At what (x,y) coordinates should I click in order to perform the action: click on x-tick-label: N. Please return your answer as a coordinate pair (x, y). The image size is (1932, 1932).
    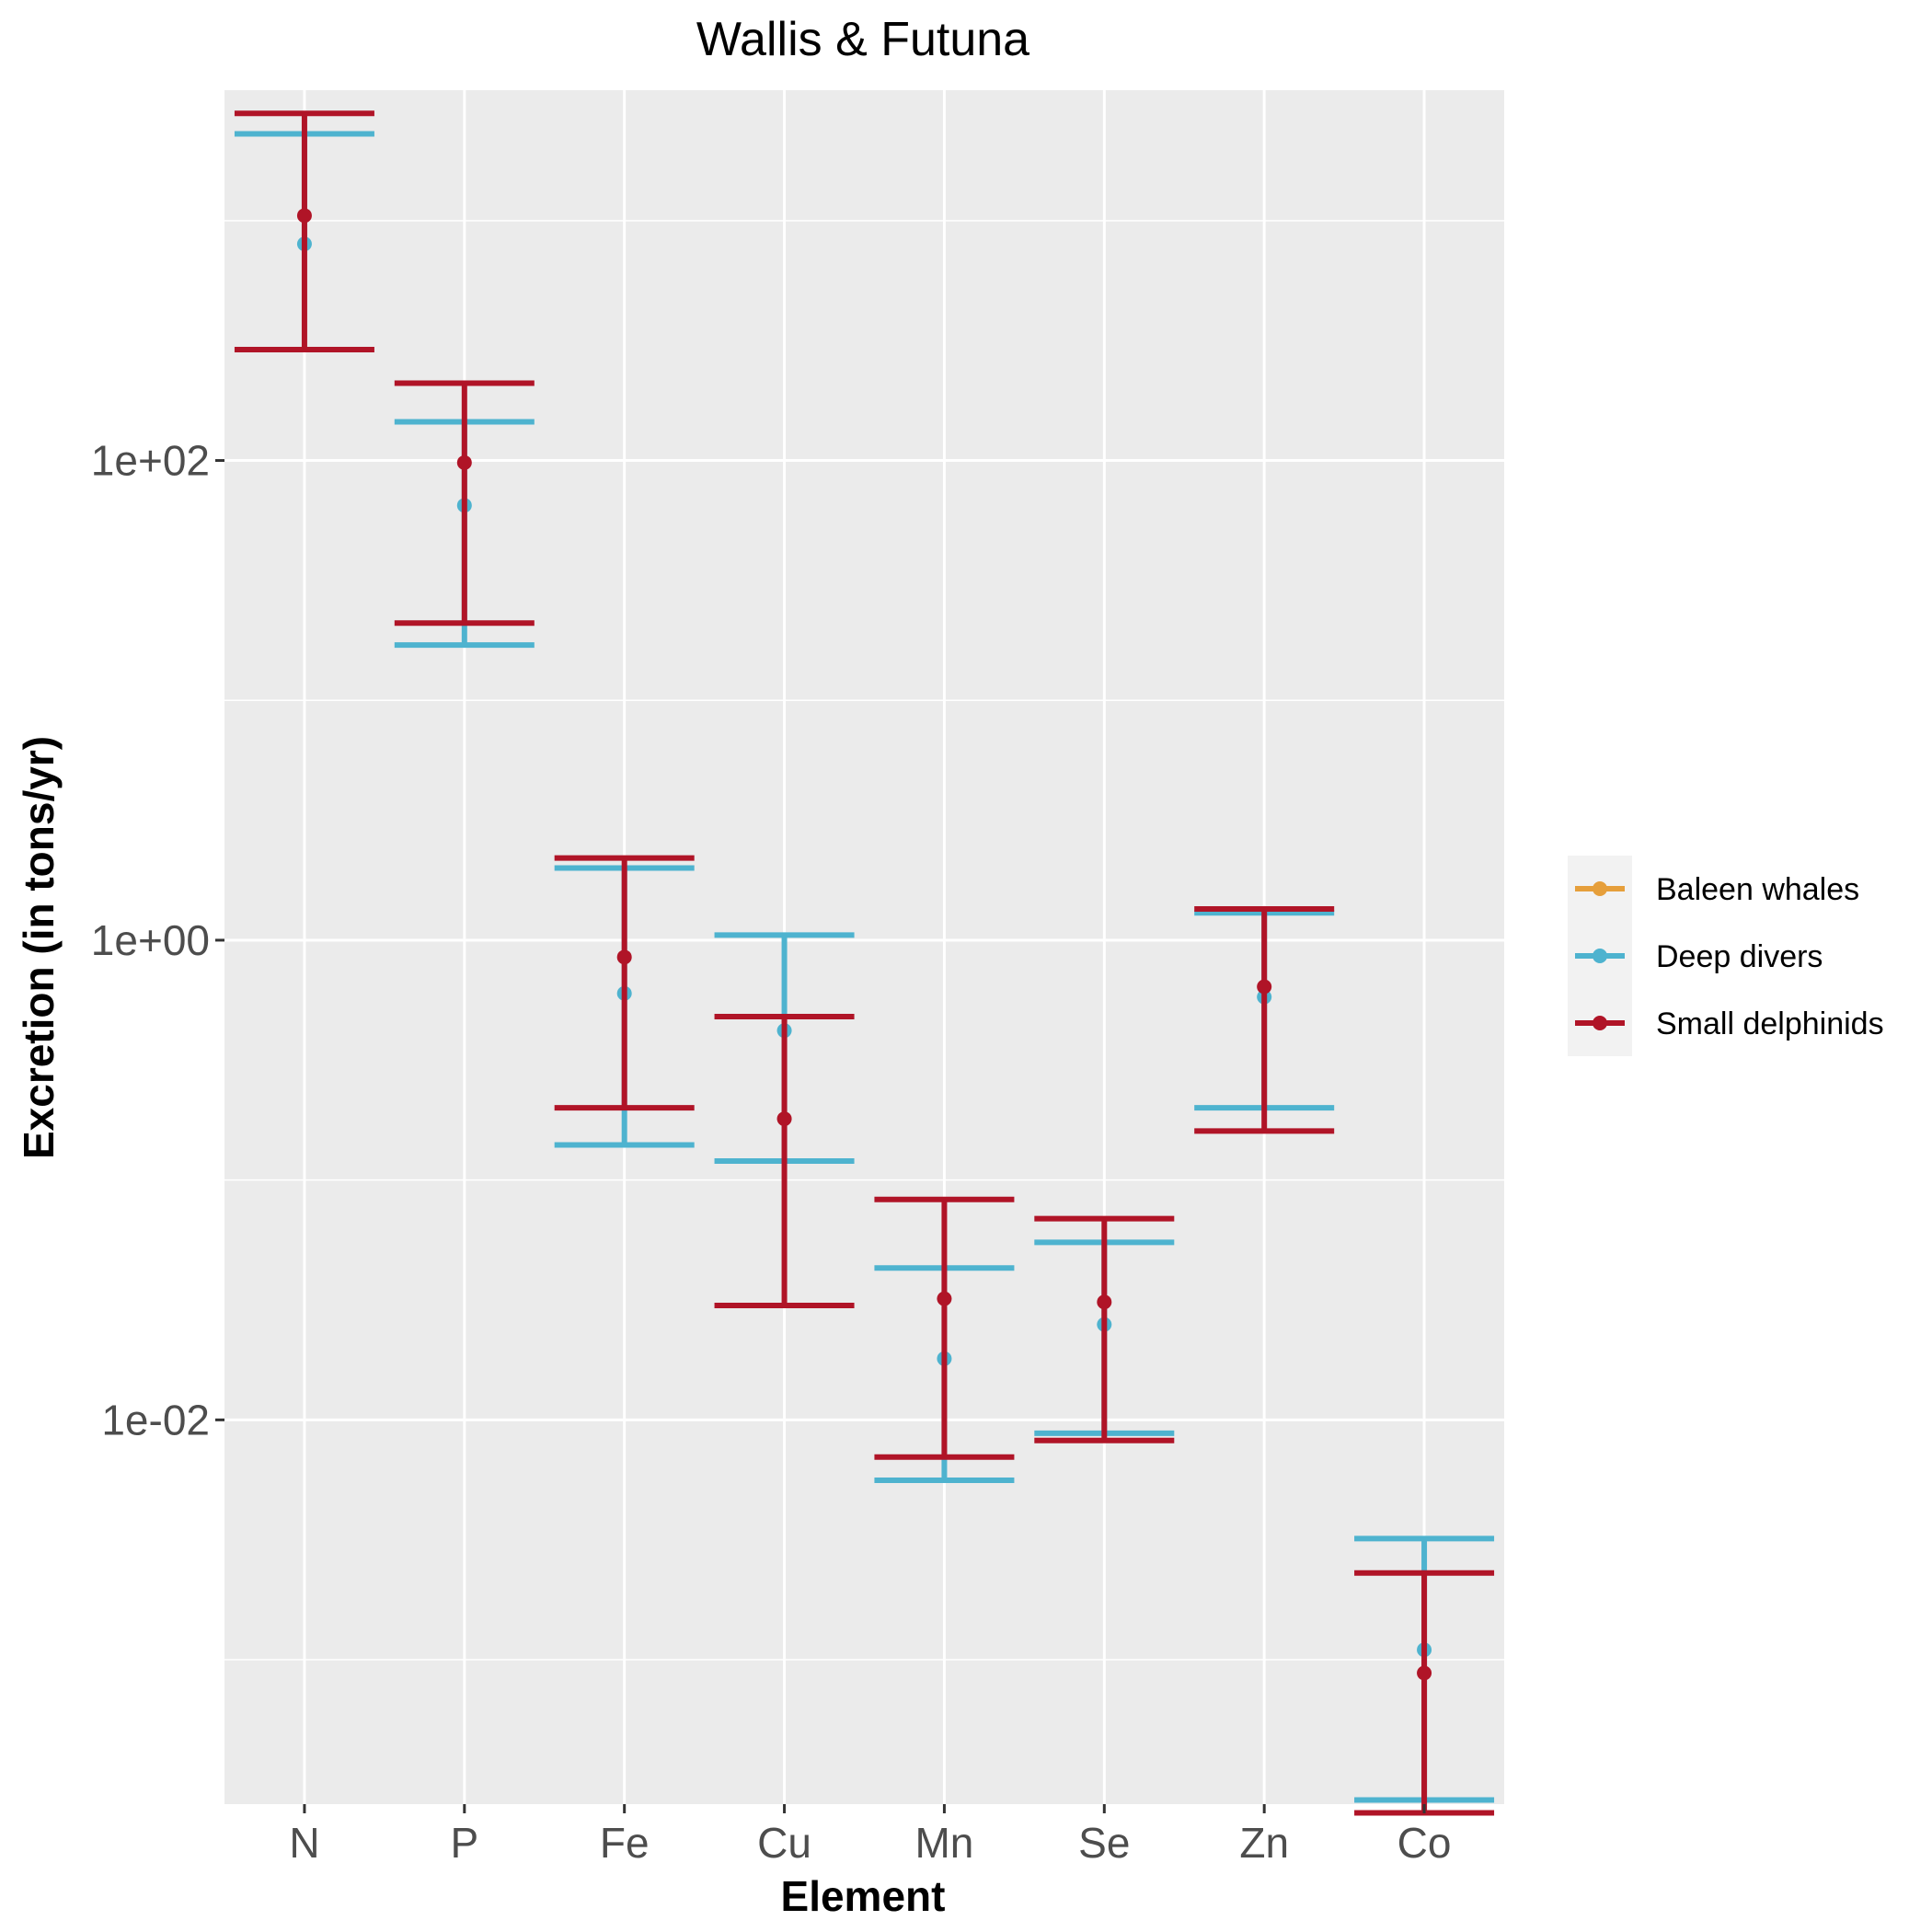
    Looking at the image, I should click on (304, 1843).